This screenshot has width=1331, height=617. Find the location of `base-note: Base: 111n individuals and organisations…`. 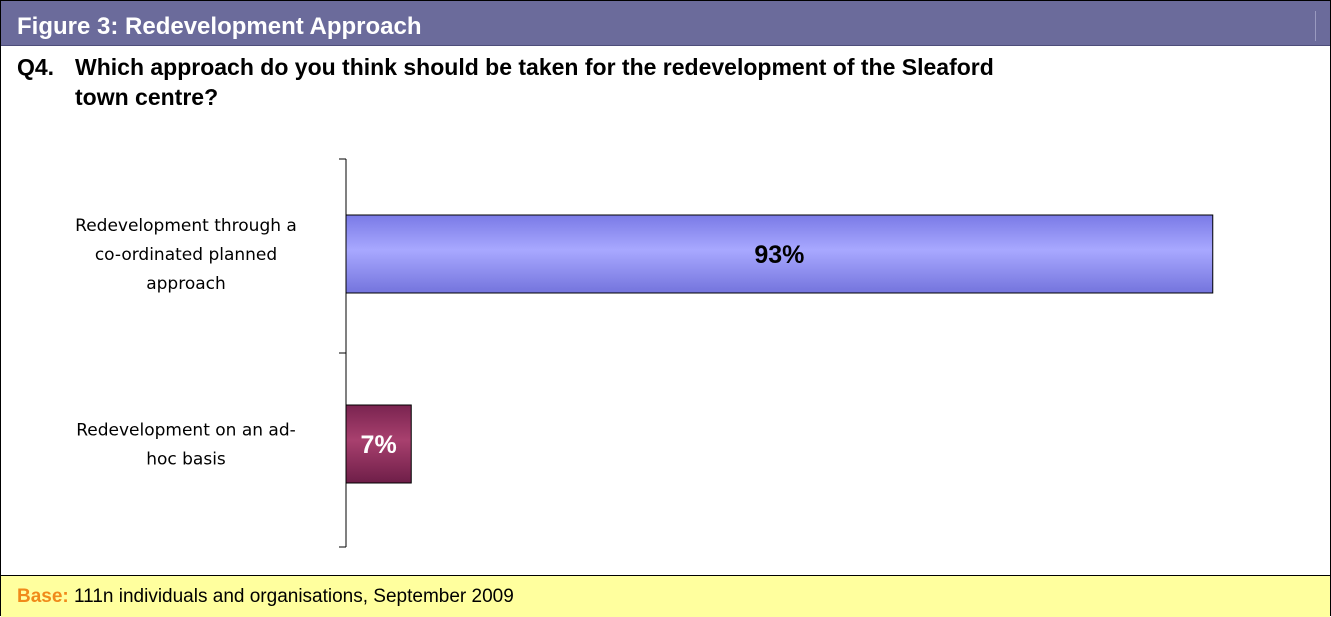

base-note: Base: 111n individuals and organisations… is located at coordinates (665, 596).